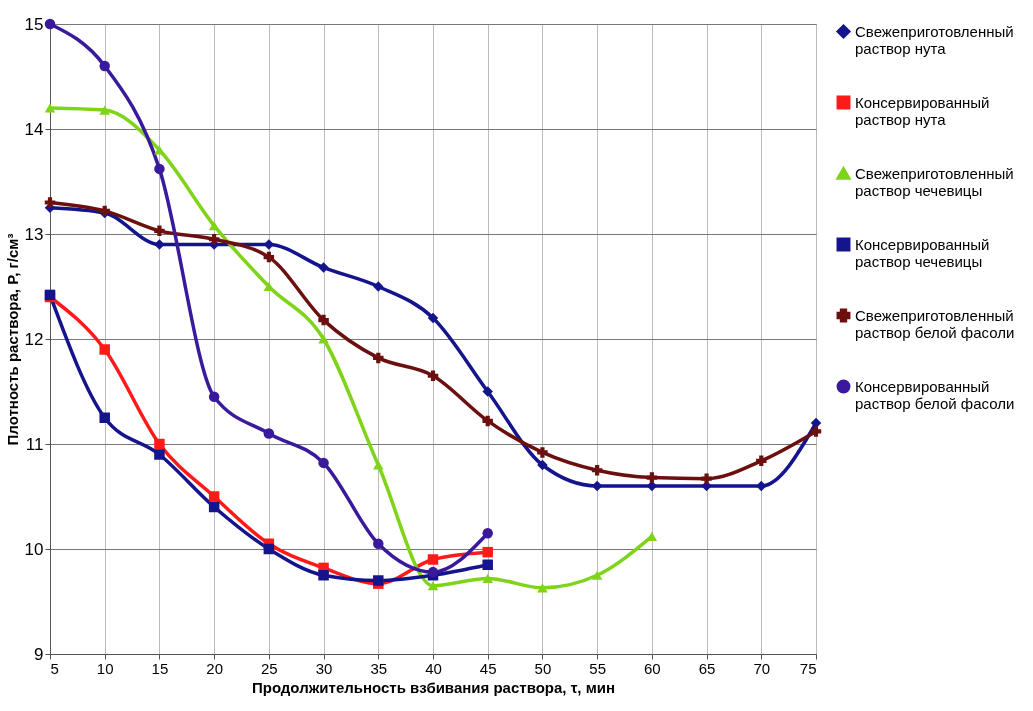 Image resolution: width=1033 pixels, height=711 pixels. Describe the element at coordinates (922, 252) in the screenshot. I see `legend-label: Консервированный раствор чечевицы` at that location.